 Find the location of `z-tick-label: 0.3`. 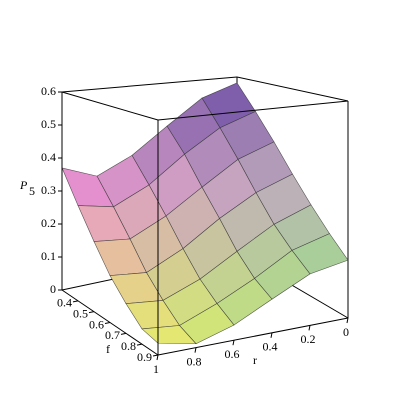

z-tick-label: 0.3 is located at coordinates (48, 190).